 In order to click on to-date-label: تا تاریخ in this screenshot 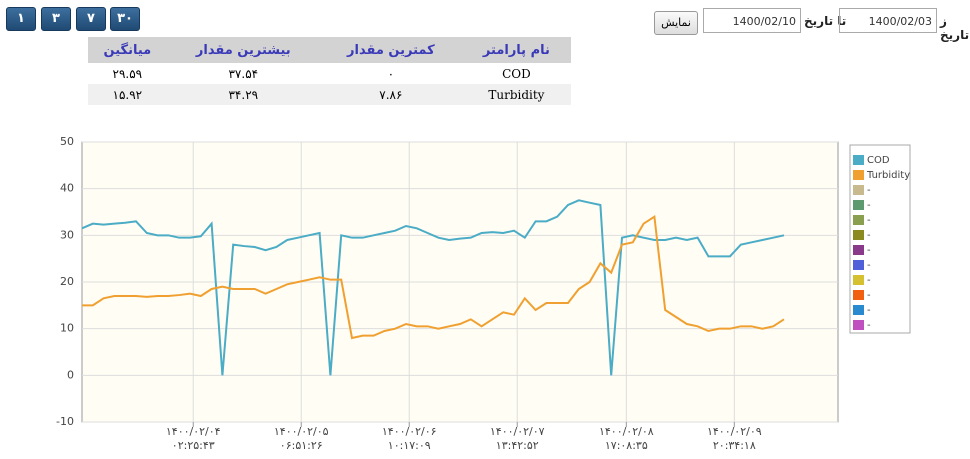, I will do `click(825, 21)`.